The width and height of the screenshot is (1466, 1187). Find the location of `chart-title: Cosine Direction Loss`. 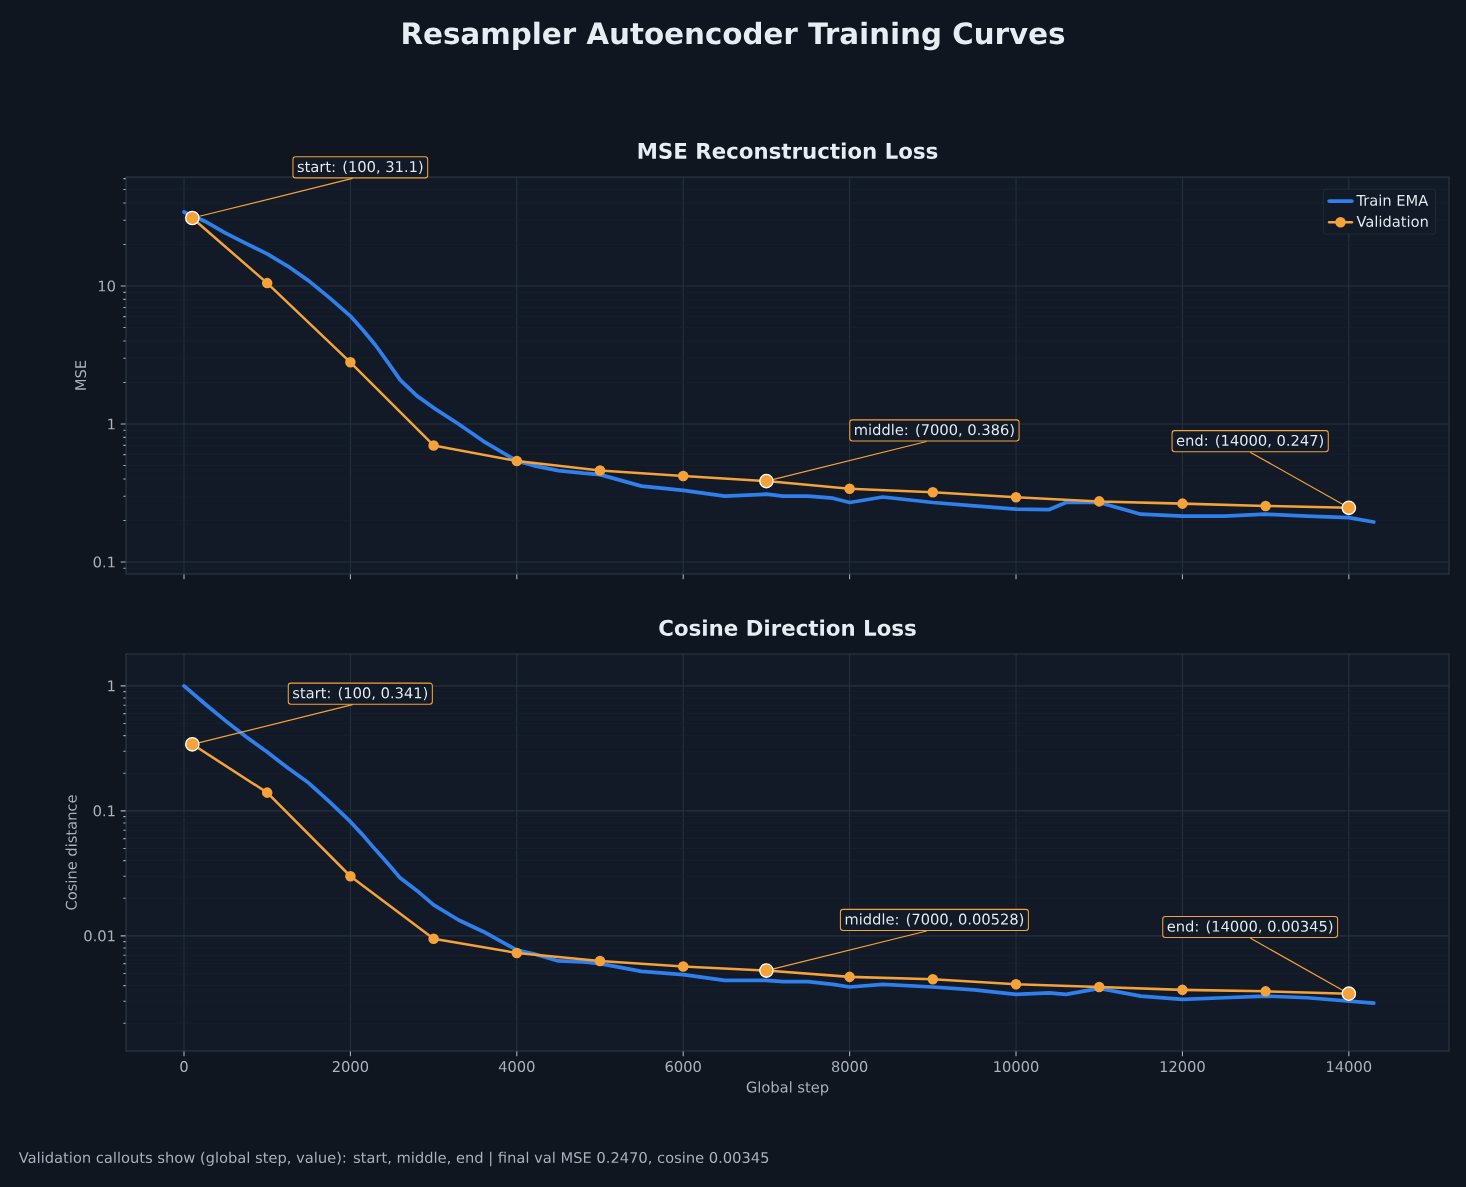

chart-title: Cosine Direction Loss is located at coordinates (787, 627).